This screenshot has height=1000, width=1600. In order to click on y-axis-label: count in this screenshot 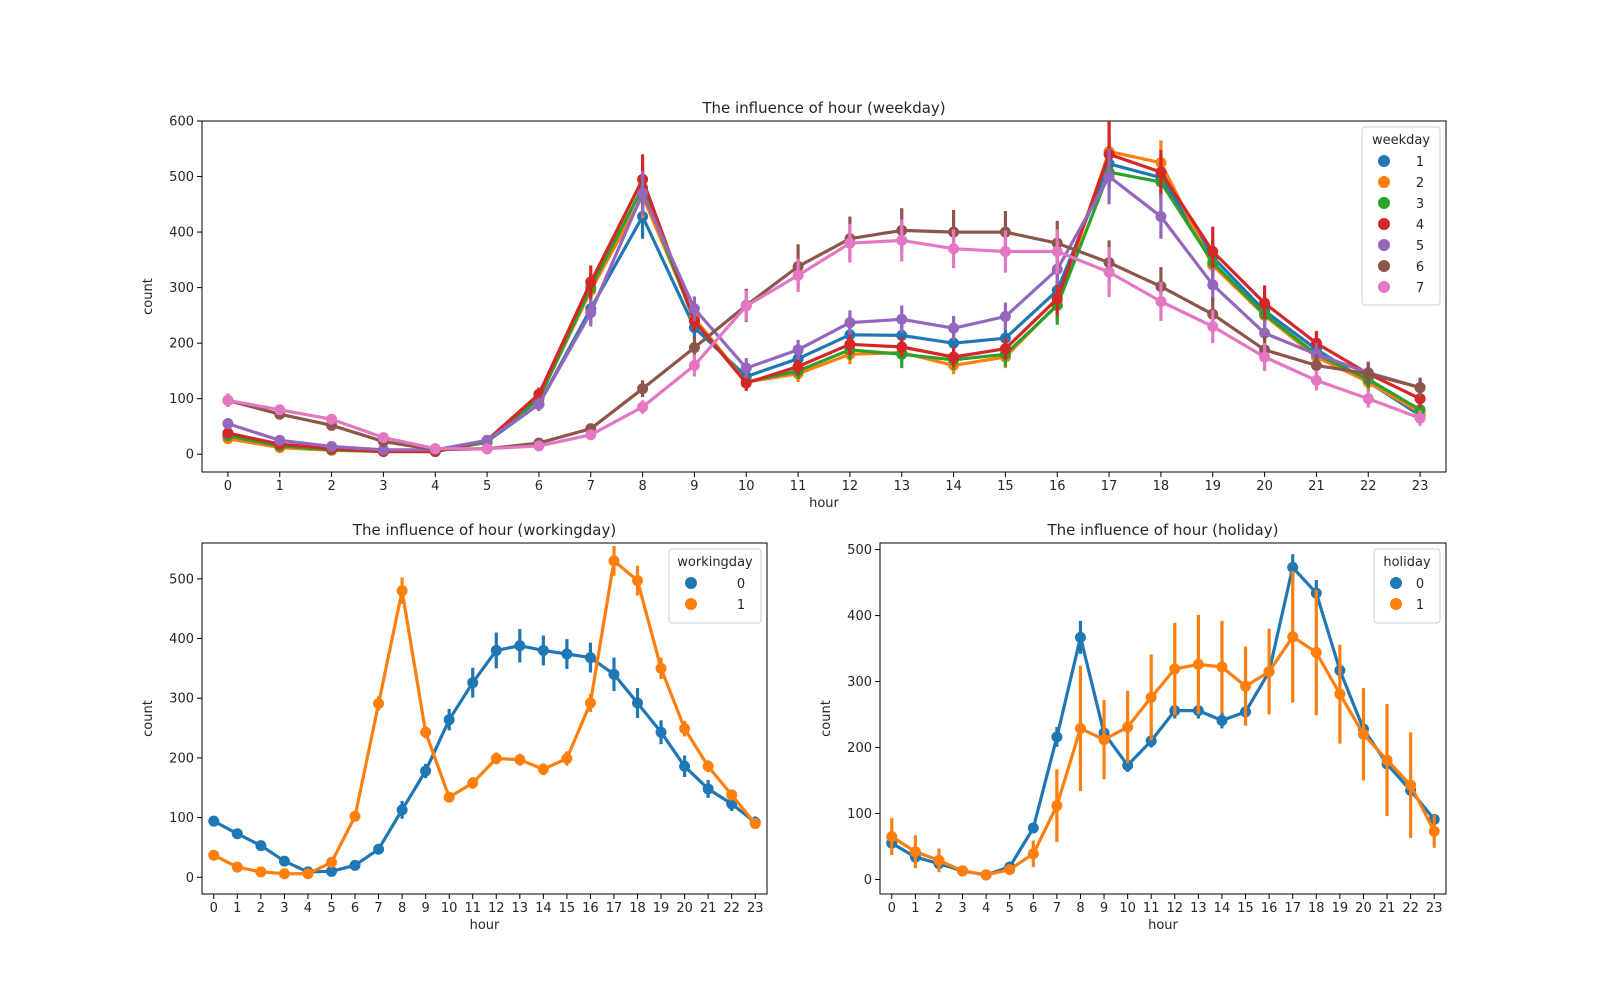, I will do `click(148, 296)`.